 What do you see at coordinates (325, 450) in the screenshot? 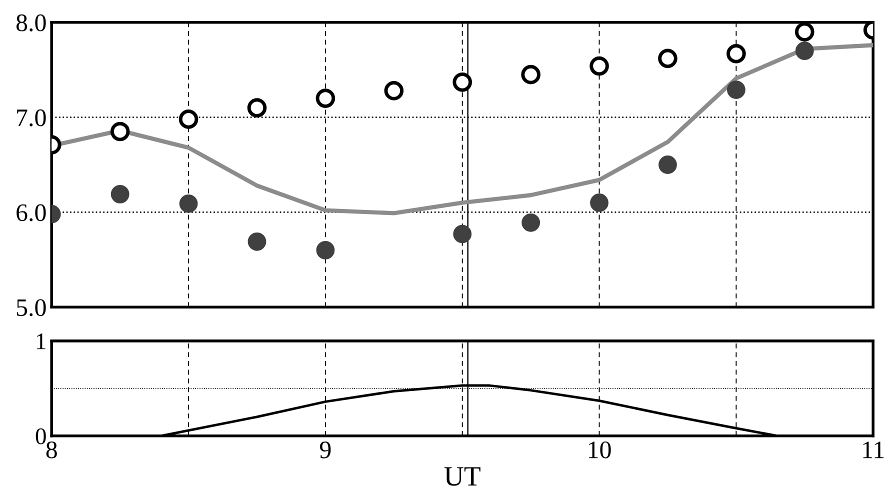
I see `x-tick-label: 9` at bounding box center [325, 450].